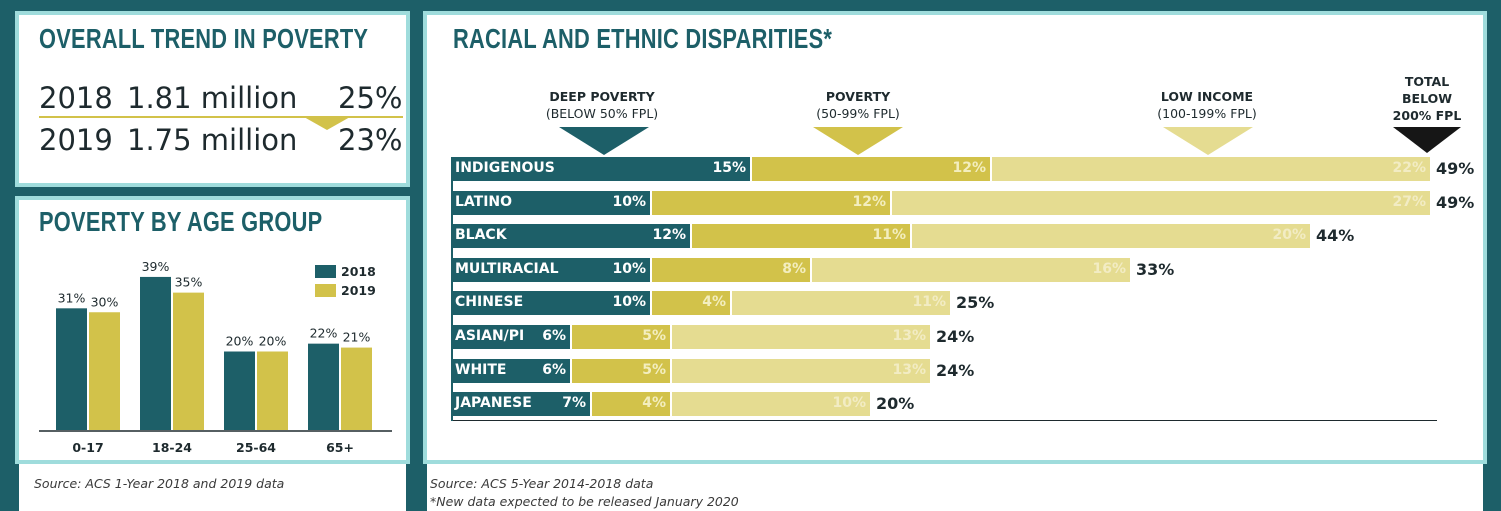 Image resolution: width=1501 pixels, height=511 pixels. What do you see at coordinates (358, 271) in the screenshot?
I see `legend-label: 2018` at bounding box center [358, 271].